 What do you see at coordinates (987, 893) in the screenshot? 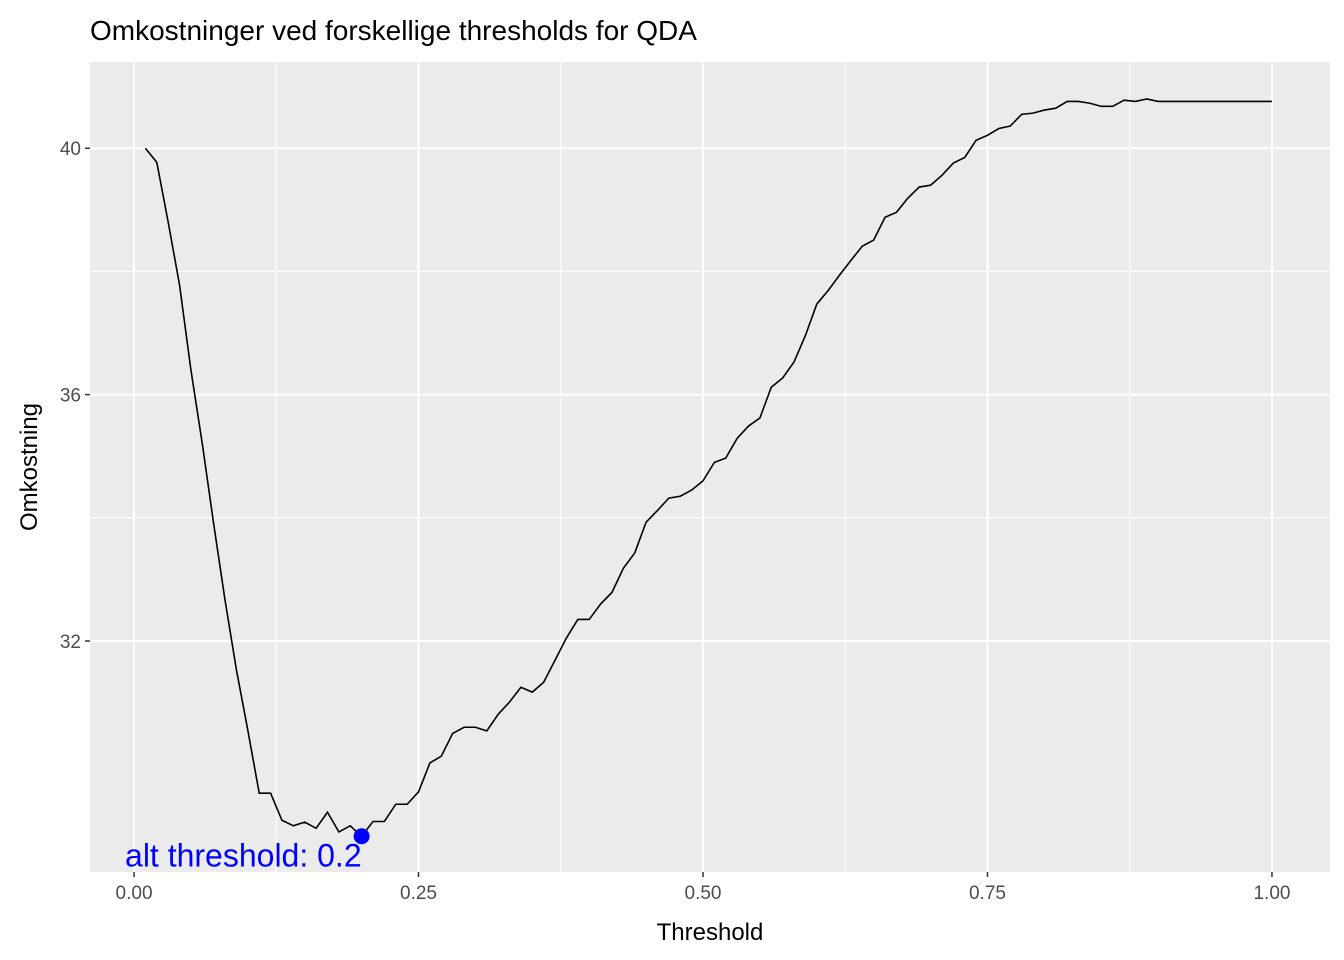
I see `x-tick-label: 0.75` at bounding box center [987, 893].